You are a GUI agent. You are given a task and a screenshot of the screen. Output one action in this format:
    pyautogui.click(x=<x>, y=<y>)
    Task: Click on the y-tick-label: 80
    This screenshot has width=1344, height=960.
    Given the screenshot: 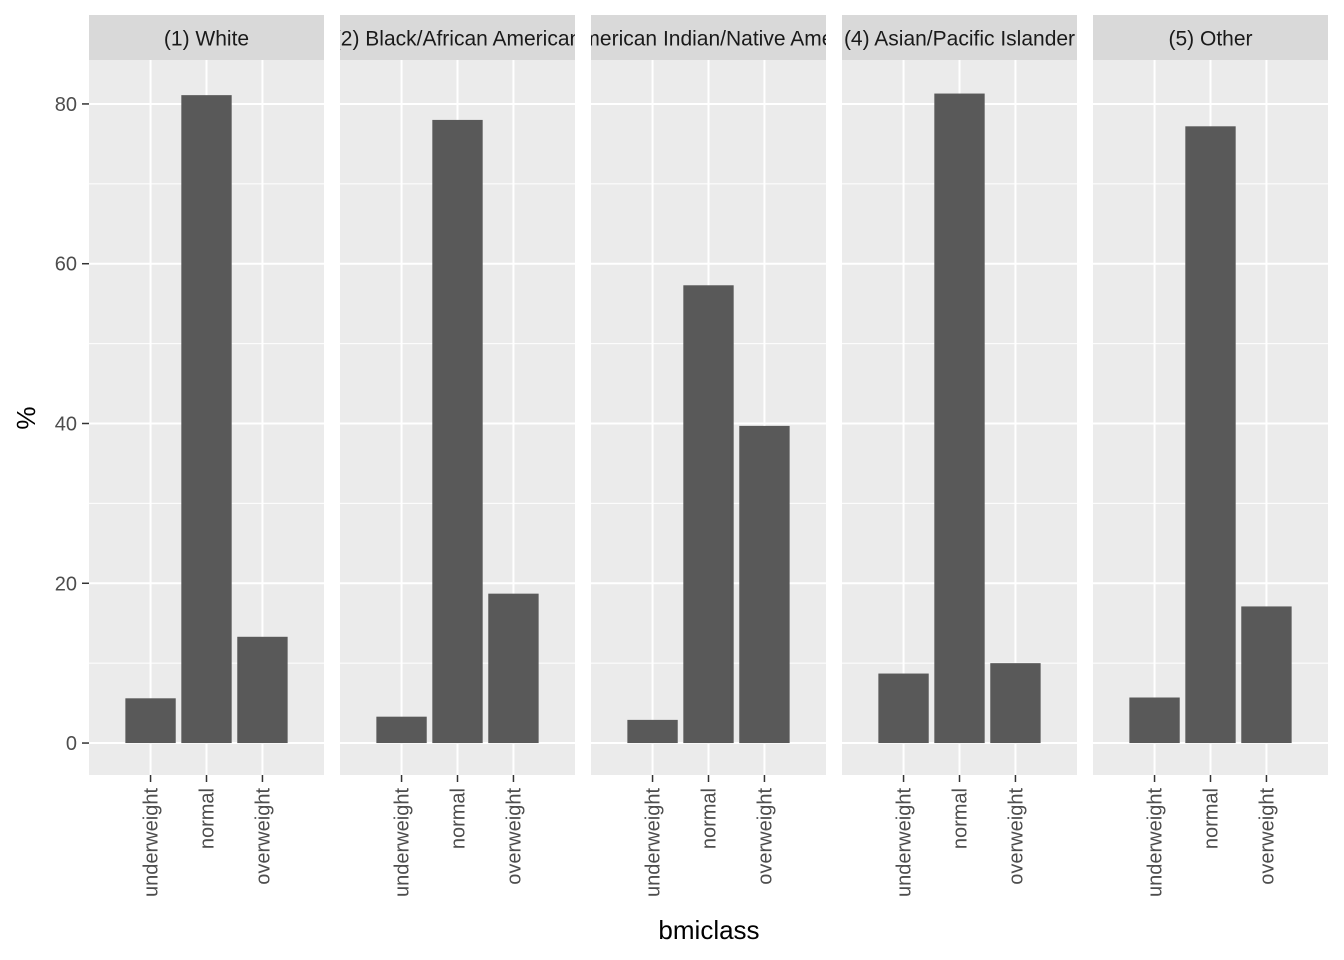 What is the action you would take?
    pyautogui.click(x=66, y=105)
    